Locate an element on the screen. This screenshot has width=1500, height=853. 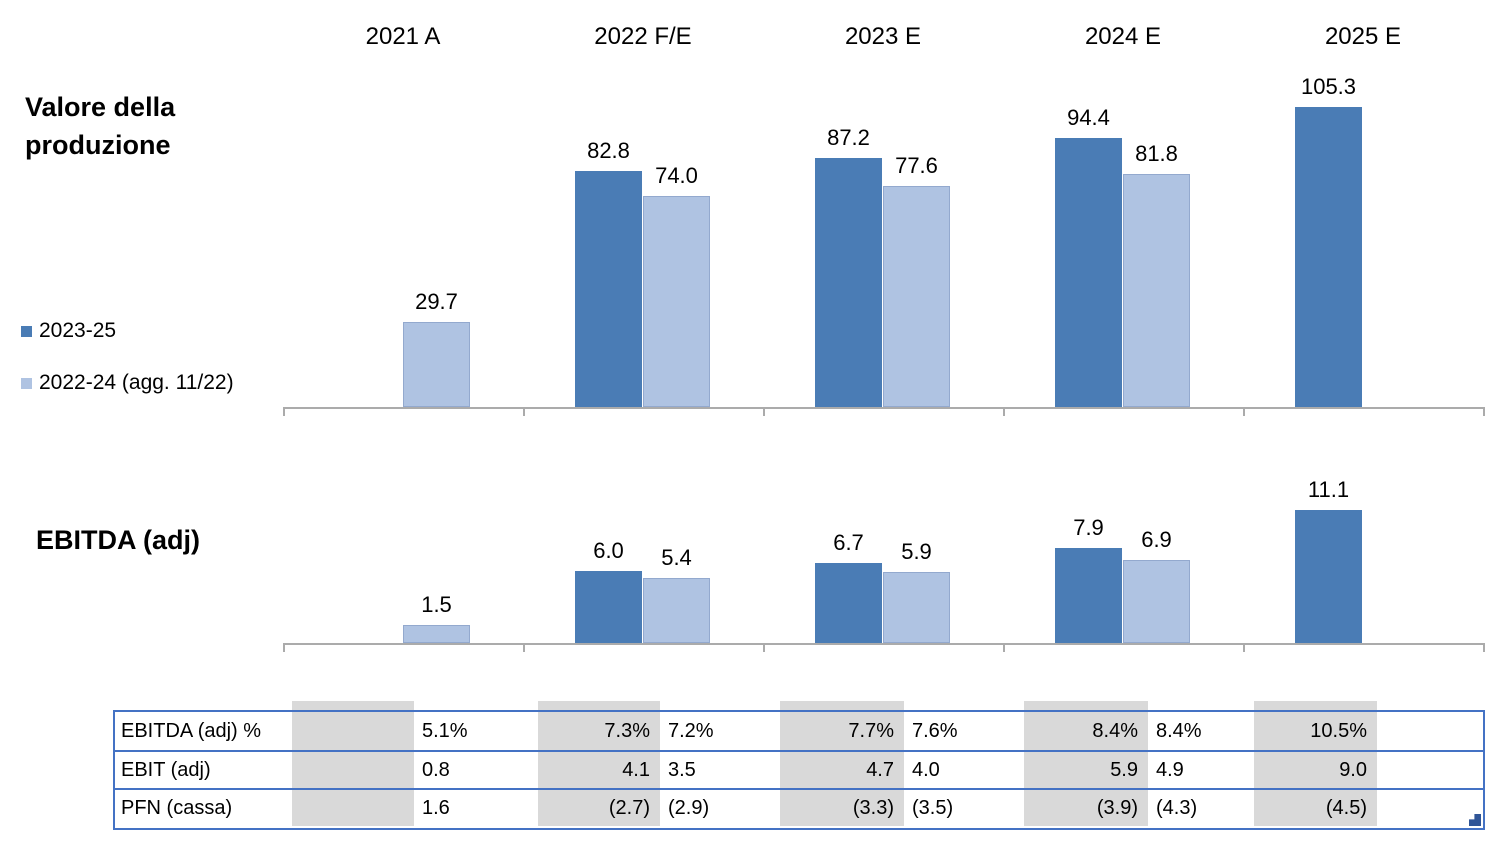
table-cell-plan-2023-25: 10.5% is located at coordinates (1315, 731).